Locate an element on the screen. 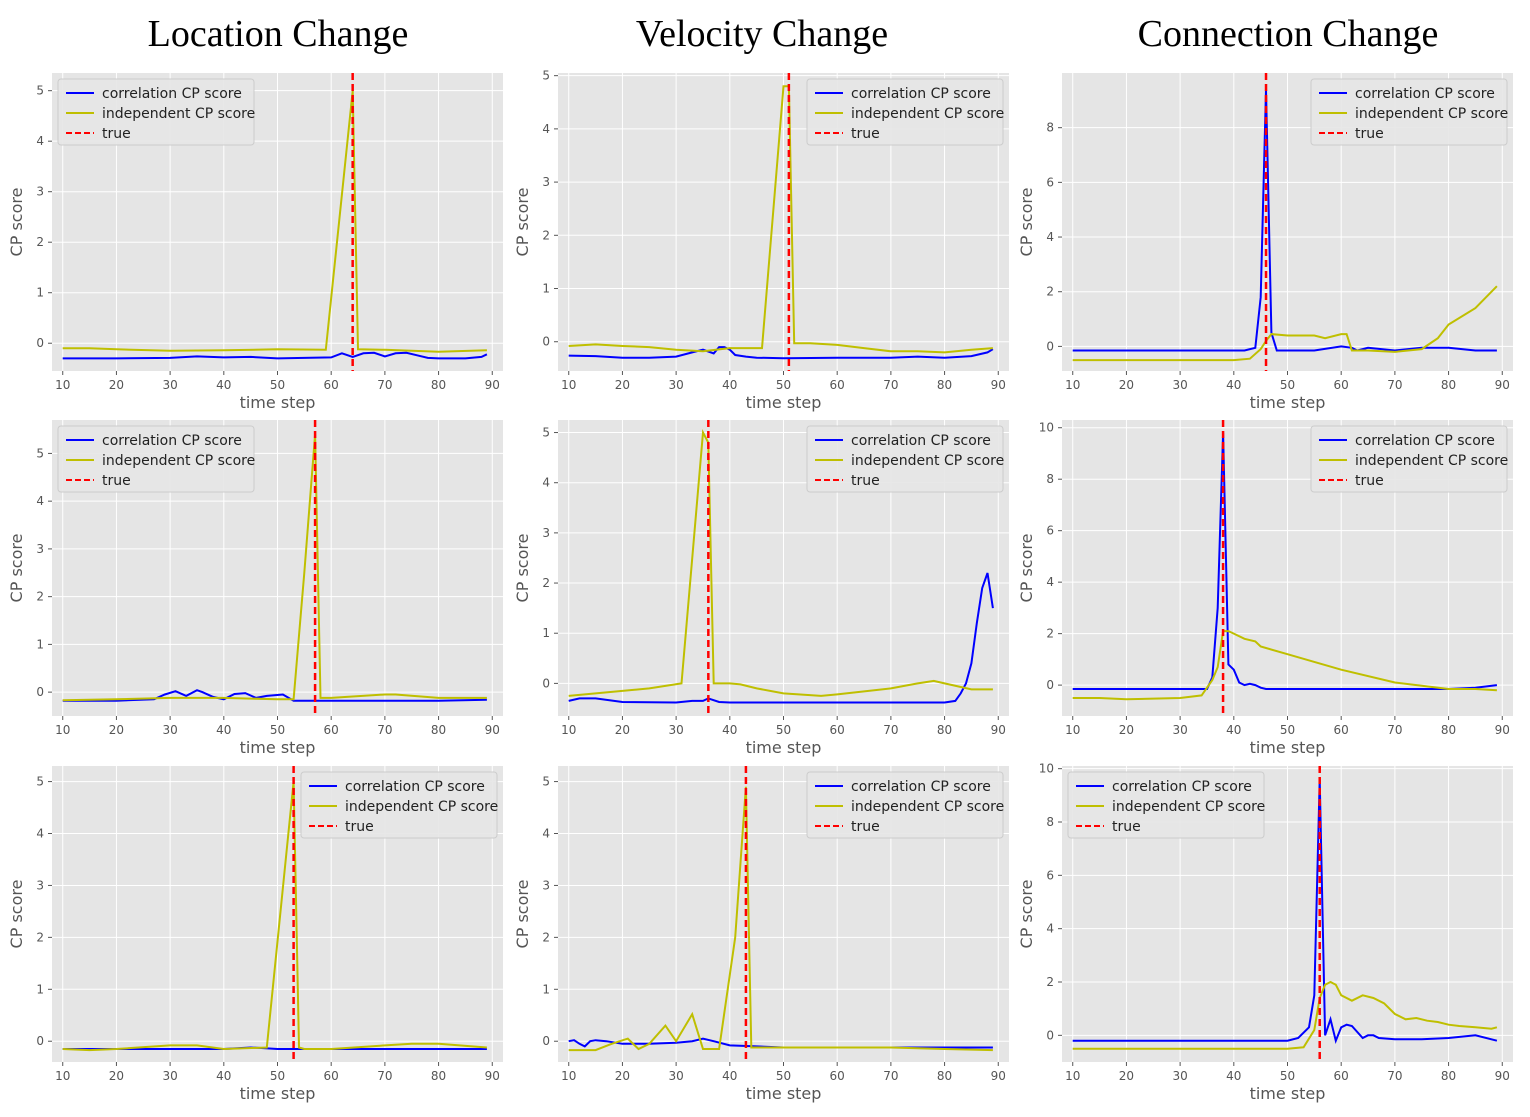 The width and height of the screenshot is (1530, 1117). x-tick-label: 20 is located at coordinates (622, 1076).